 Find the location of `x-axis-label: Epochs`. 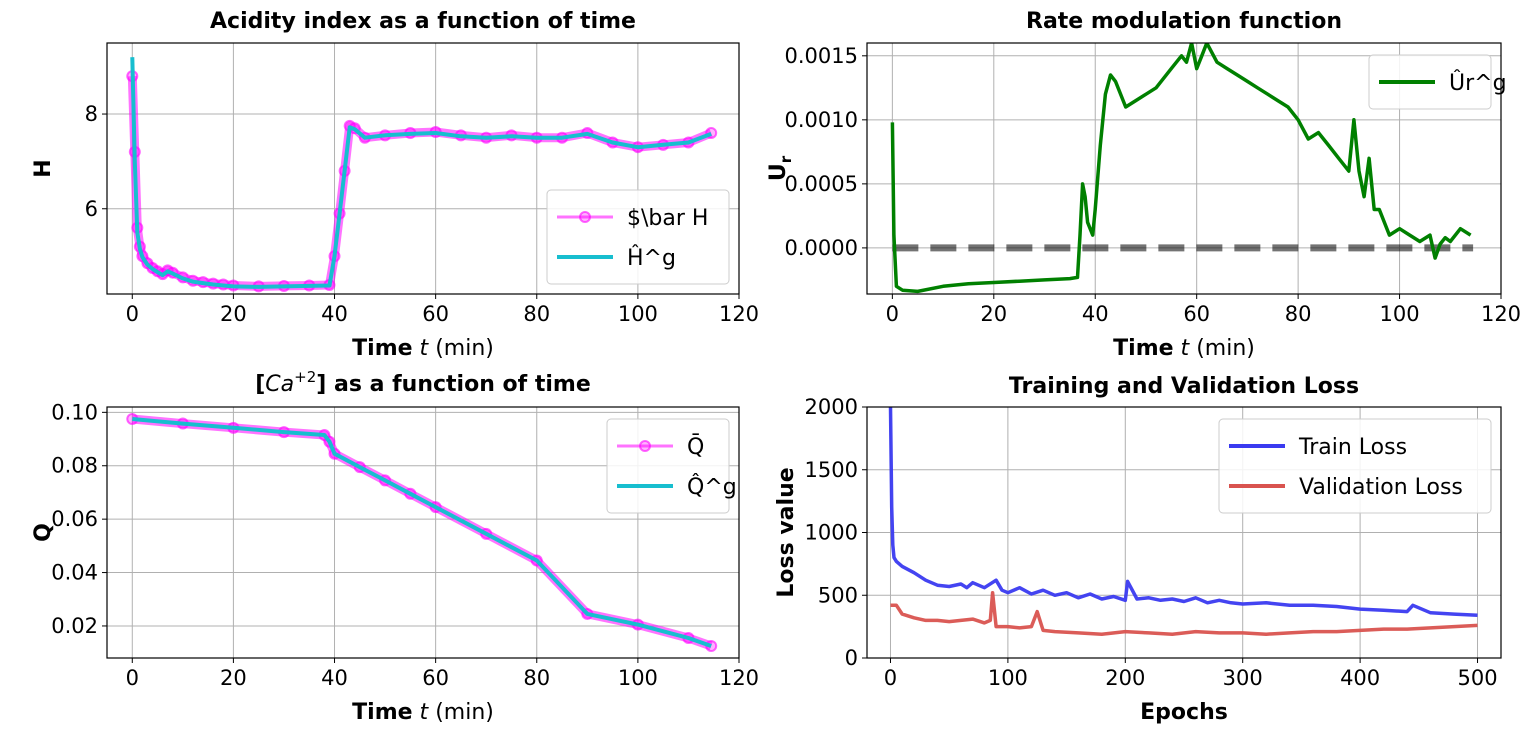

x-axis-label: Epochs is located at coordinates (1184, 712).